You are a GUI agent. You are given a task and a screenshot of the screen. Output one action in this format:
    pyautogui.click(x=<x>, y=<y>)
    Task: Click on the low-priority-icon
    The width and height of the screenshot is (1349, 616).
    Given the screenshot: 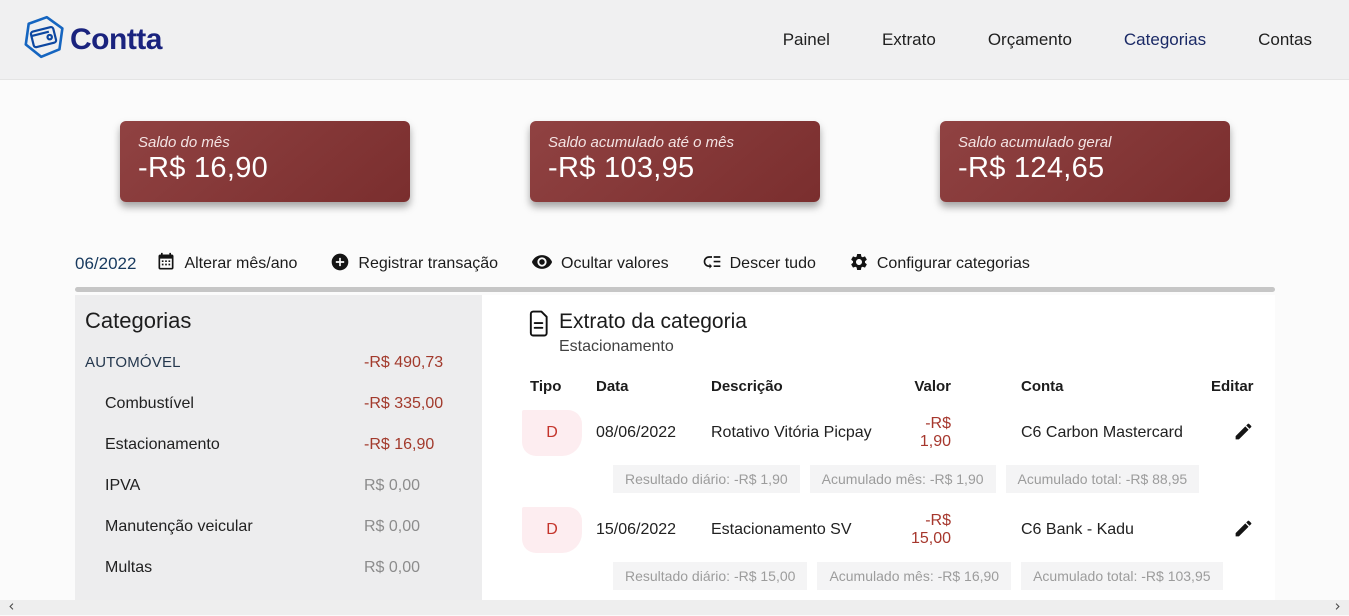 What is the action you would take?
    pyautogui.click(x=712, y=264)
    